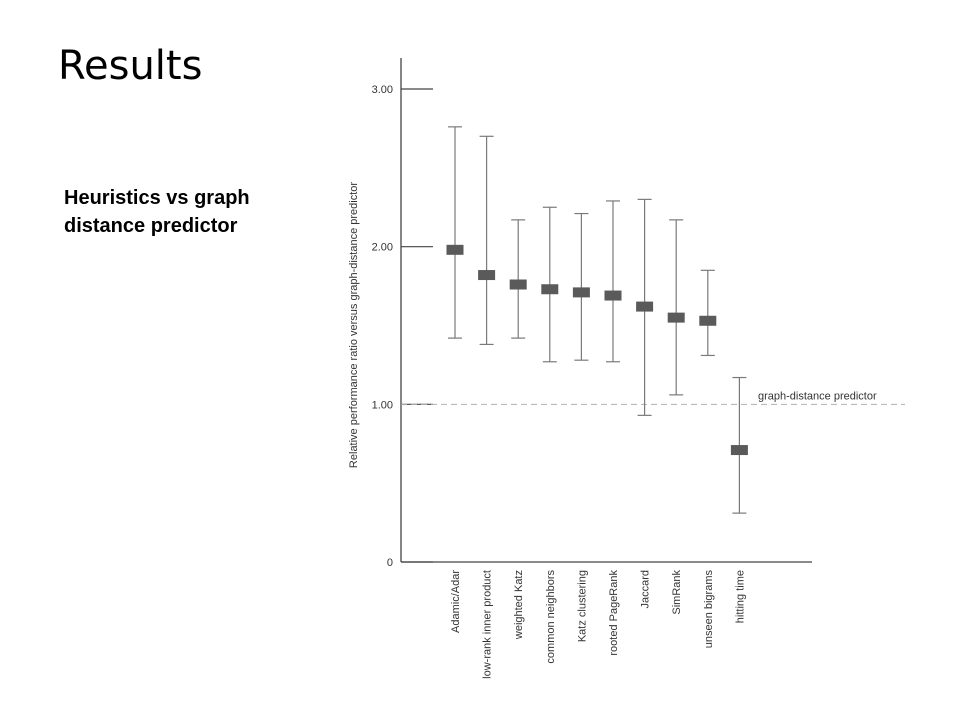  What do you see at coordinates (740, 596) in the screenshot?
I see `x-tick-label: hitting time` at bounding box center [740, 596].